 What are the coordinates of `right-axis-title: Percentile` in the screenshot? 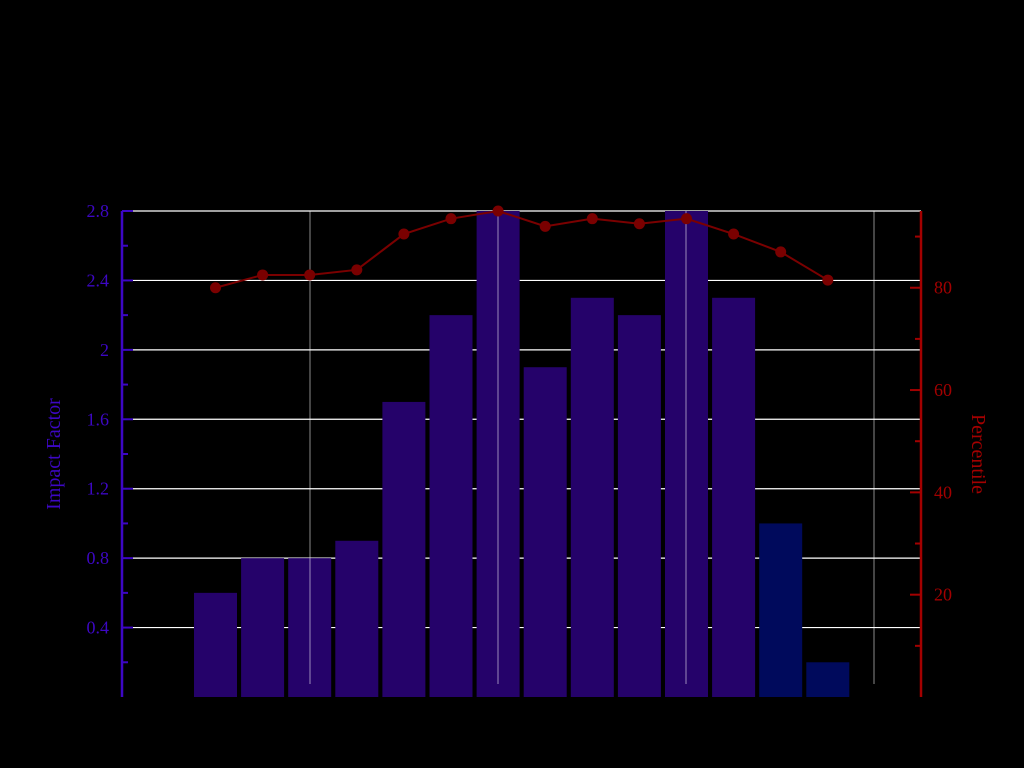 It's located at (978, 454).